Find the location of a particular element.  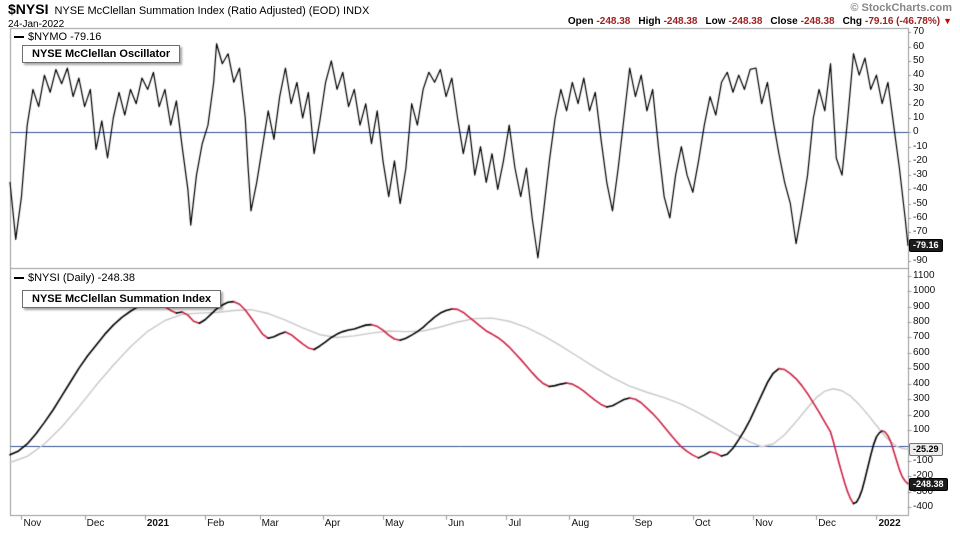

legend-nyse-mcclellan-summation-index: NYSE McClellan Summation Index is located at coordinates (122, 299).